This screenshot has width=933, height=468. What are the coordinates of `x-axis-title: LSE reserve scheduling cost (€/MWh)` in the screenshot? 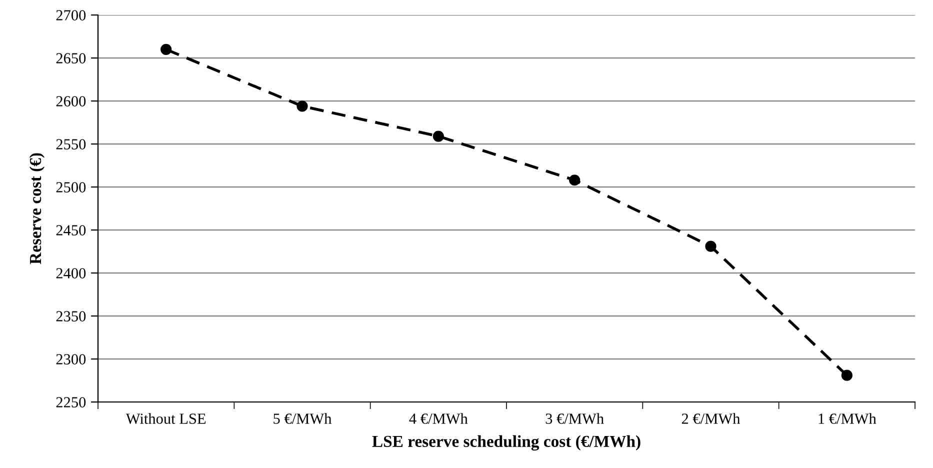 It's located at (506, 443).